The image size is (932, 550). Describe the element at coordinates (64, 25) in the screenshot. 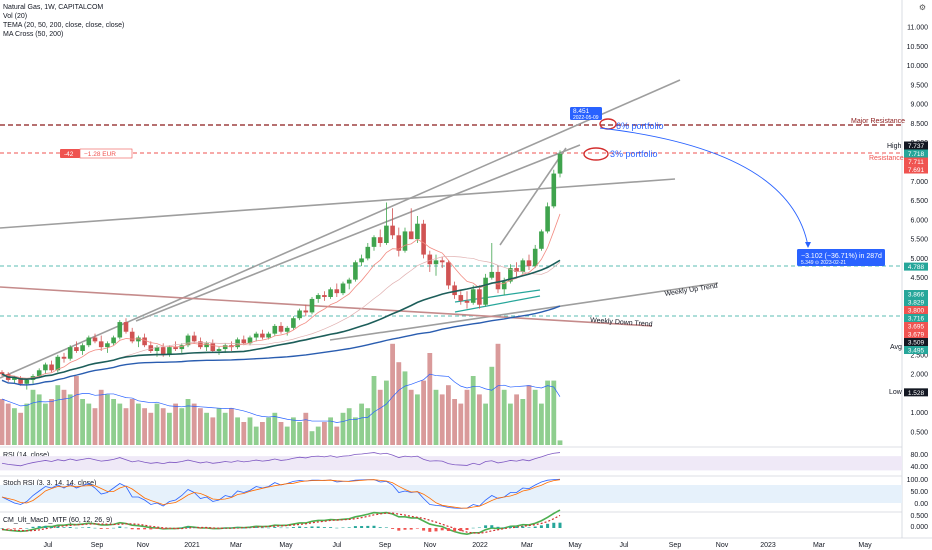

I see `legend-tema: TEMA (20, 50, 200, close, close, close)` at that location.